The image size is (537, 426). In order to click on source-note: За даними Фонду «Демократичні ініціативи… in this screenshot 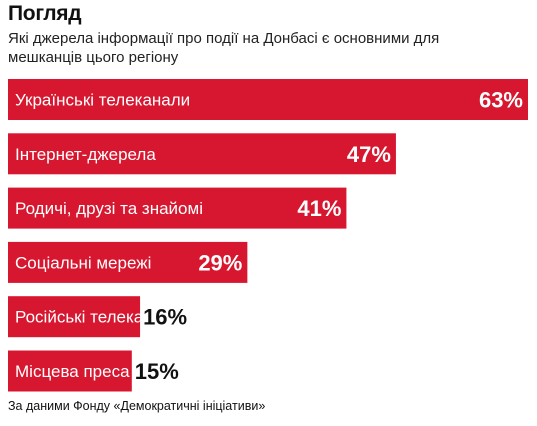, I will do `click(137, 406)`.